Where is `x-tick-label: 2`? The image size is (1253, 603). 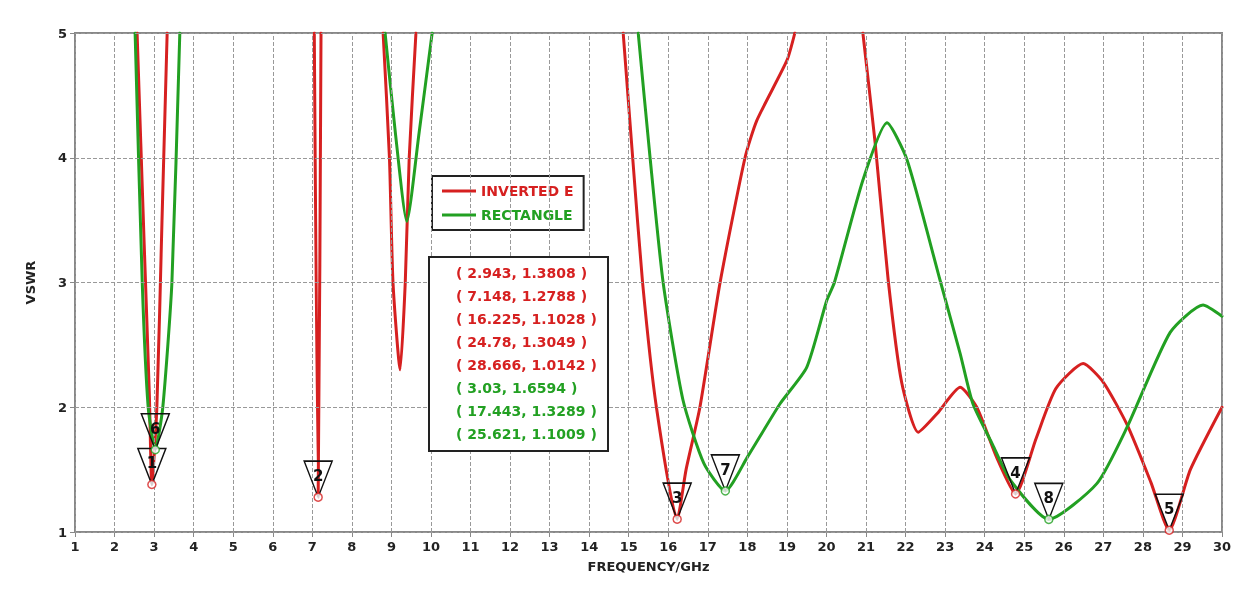
x-tick-label: 2 is located at coordinates (115, 546).